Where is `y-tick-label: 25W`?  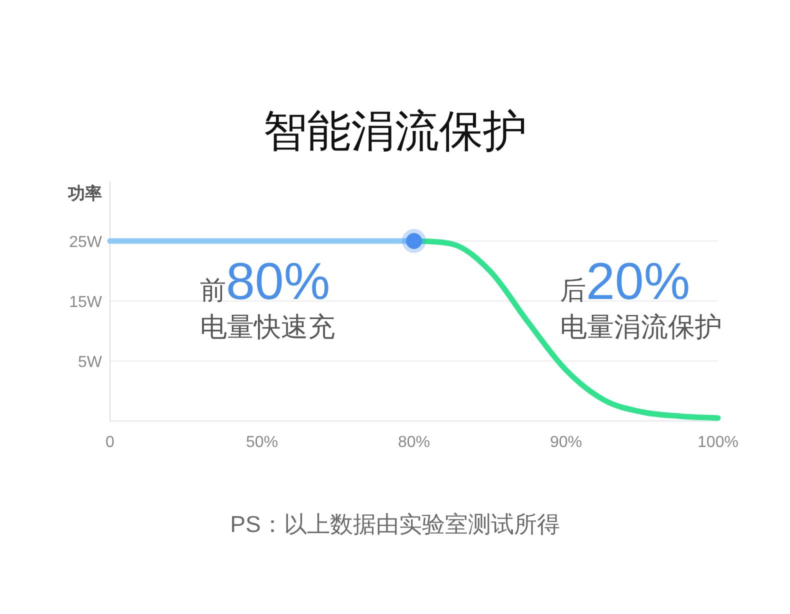
y-tick-label: 25W is located at coordinates (85, 242).